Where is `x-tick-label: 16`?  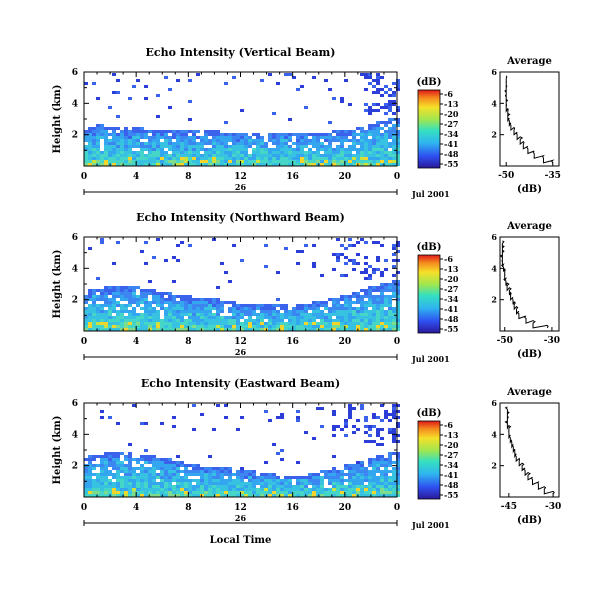
x-tick-label: 16 is located at coordinates (292, 508).